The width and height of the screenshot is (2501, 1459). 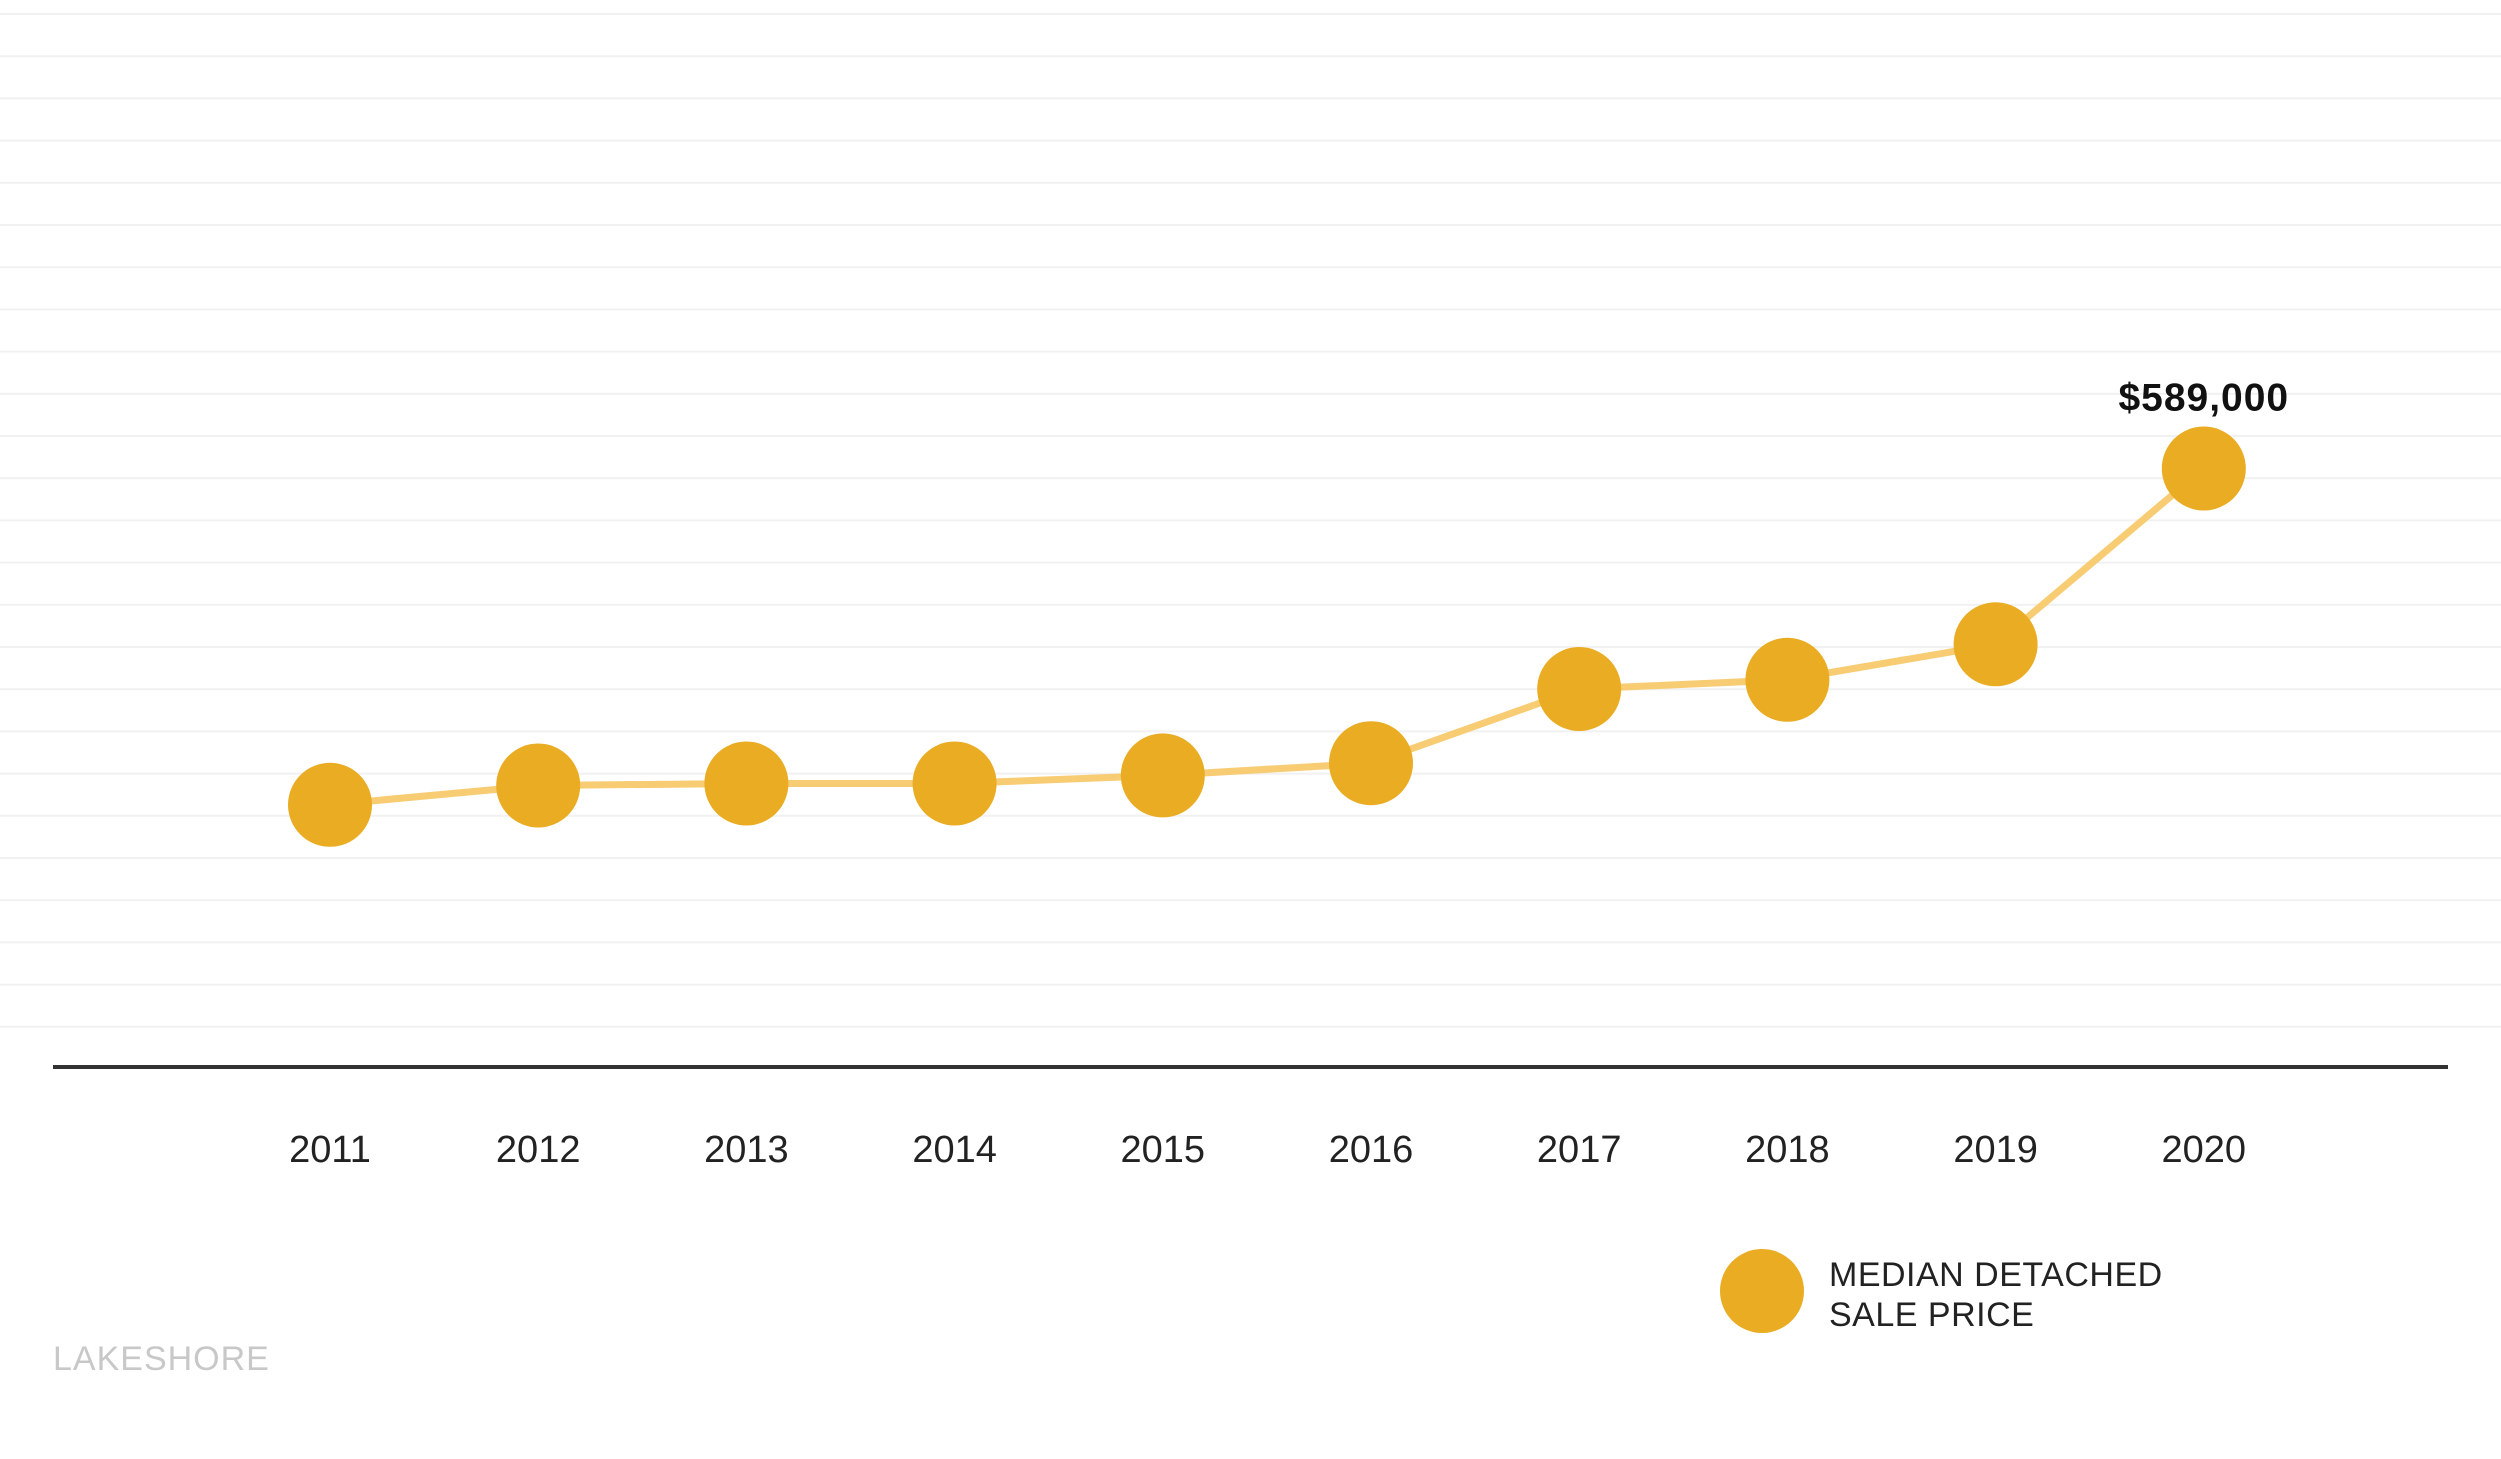 What do you see at coordinates (1787, 1150) in the screenshot?
I see `x-tick-label-2018: 2018` at bounding box center [1787, 1150].